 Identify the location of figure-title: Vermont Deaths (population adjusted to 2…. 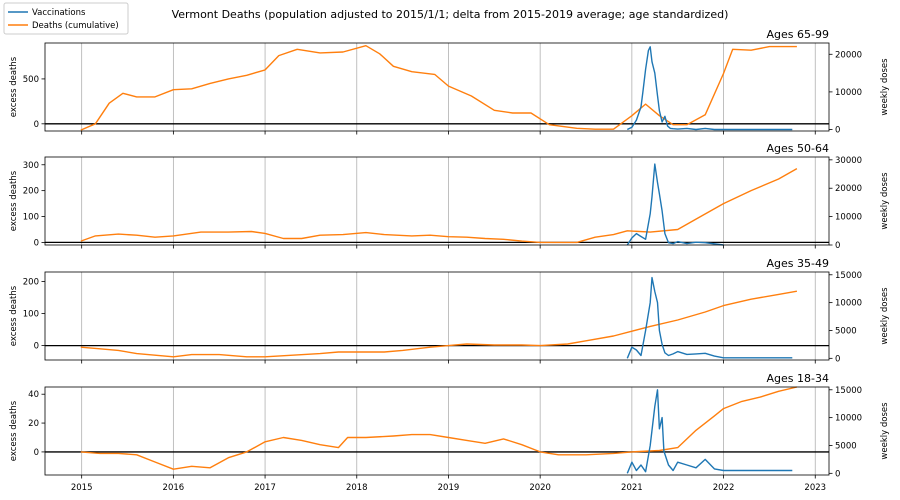
(450, 14).